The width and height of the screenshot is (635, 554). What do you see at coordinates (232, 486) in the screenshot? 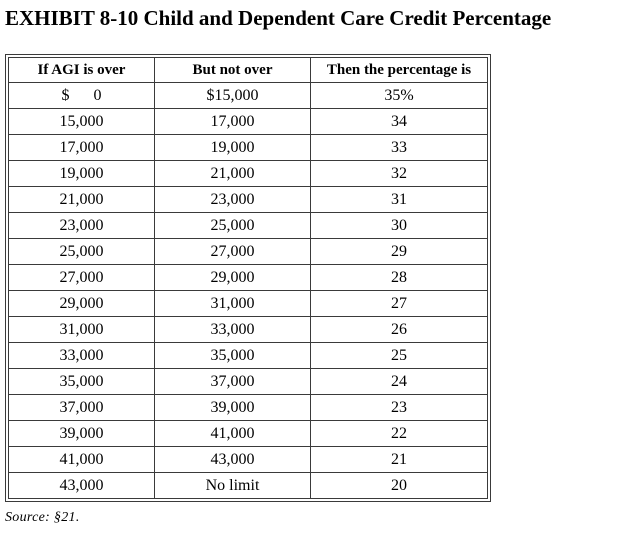
I see `table-cell: No limit` at bounding box center [232, 486].